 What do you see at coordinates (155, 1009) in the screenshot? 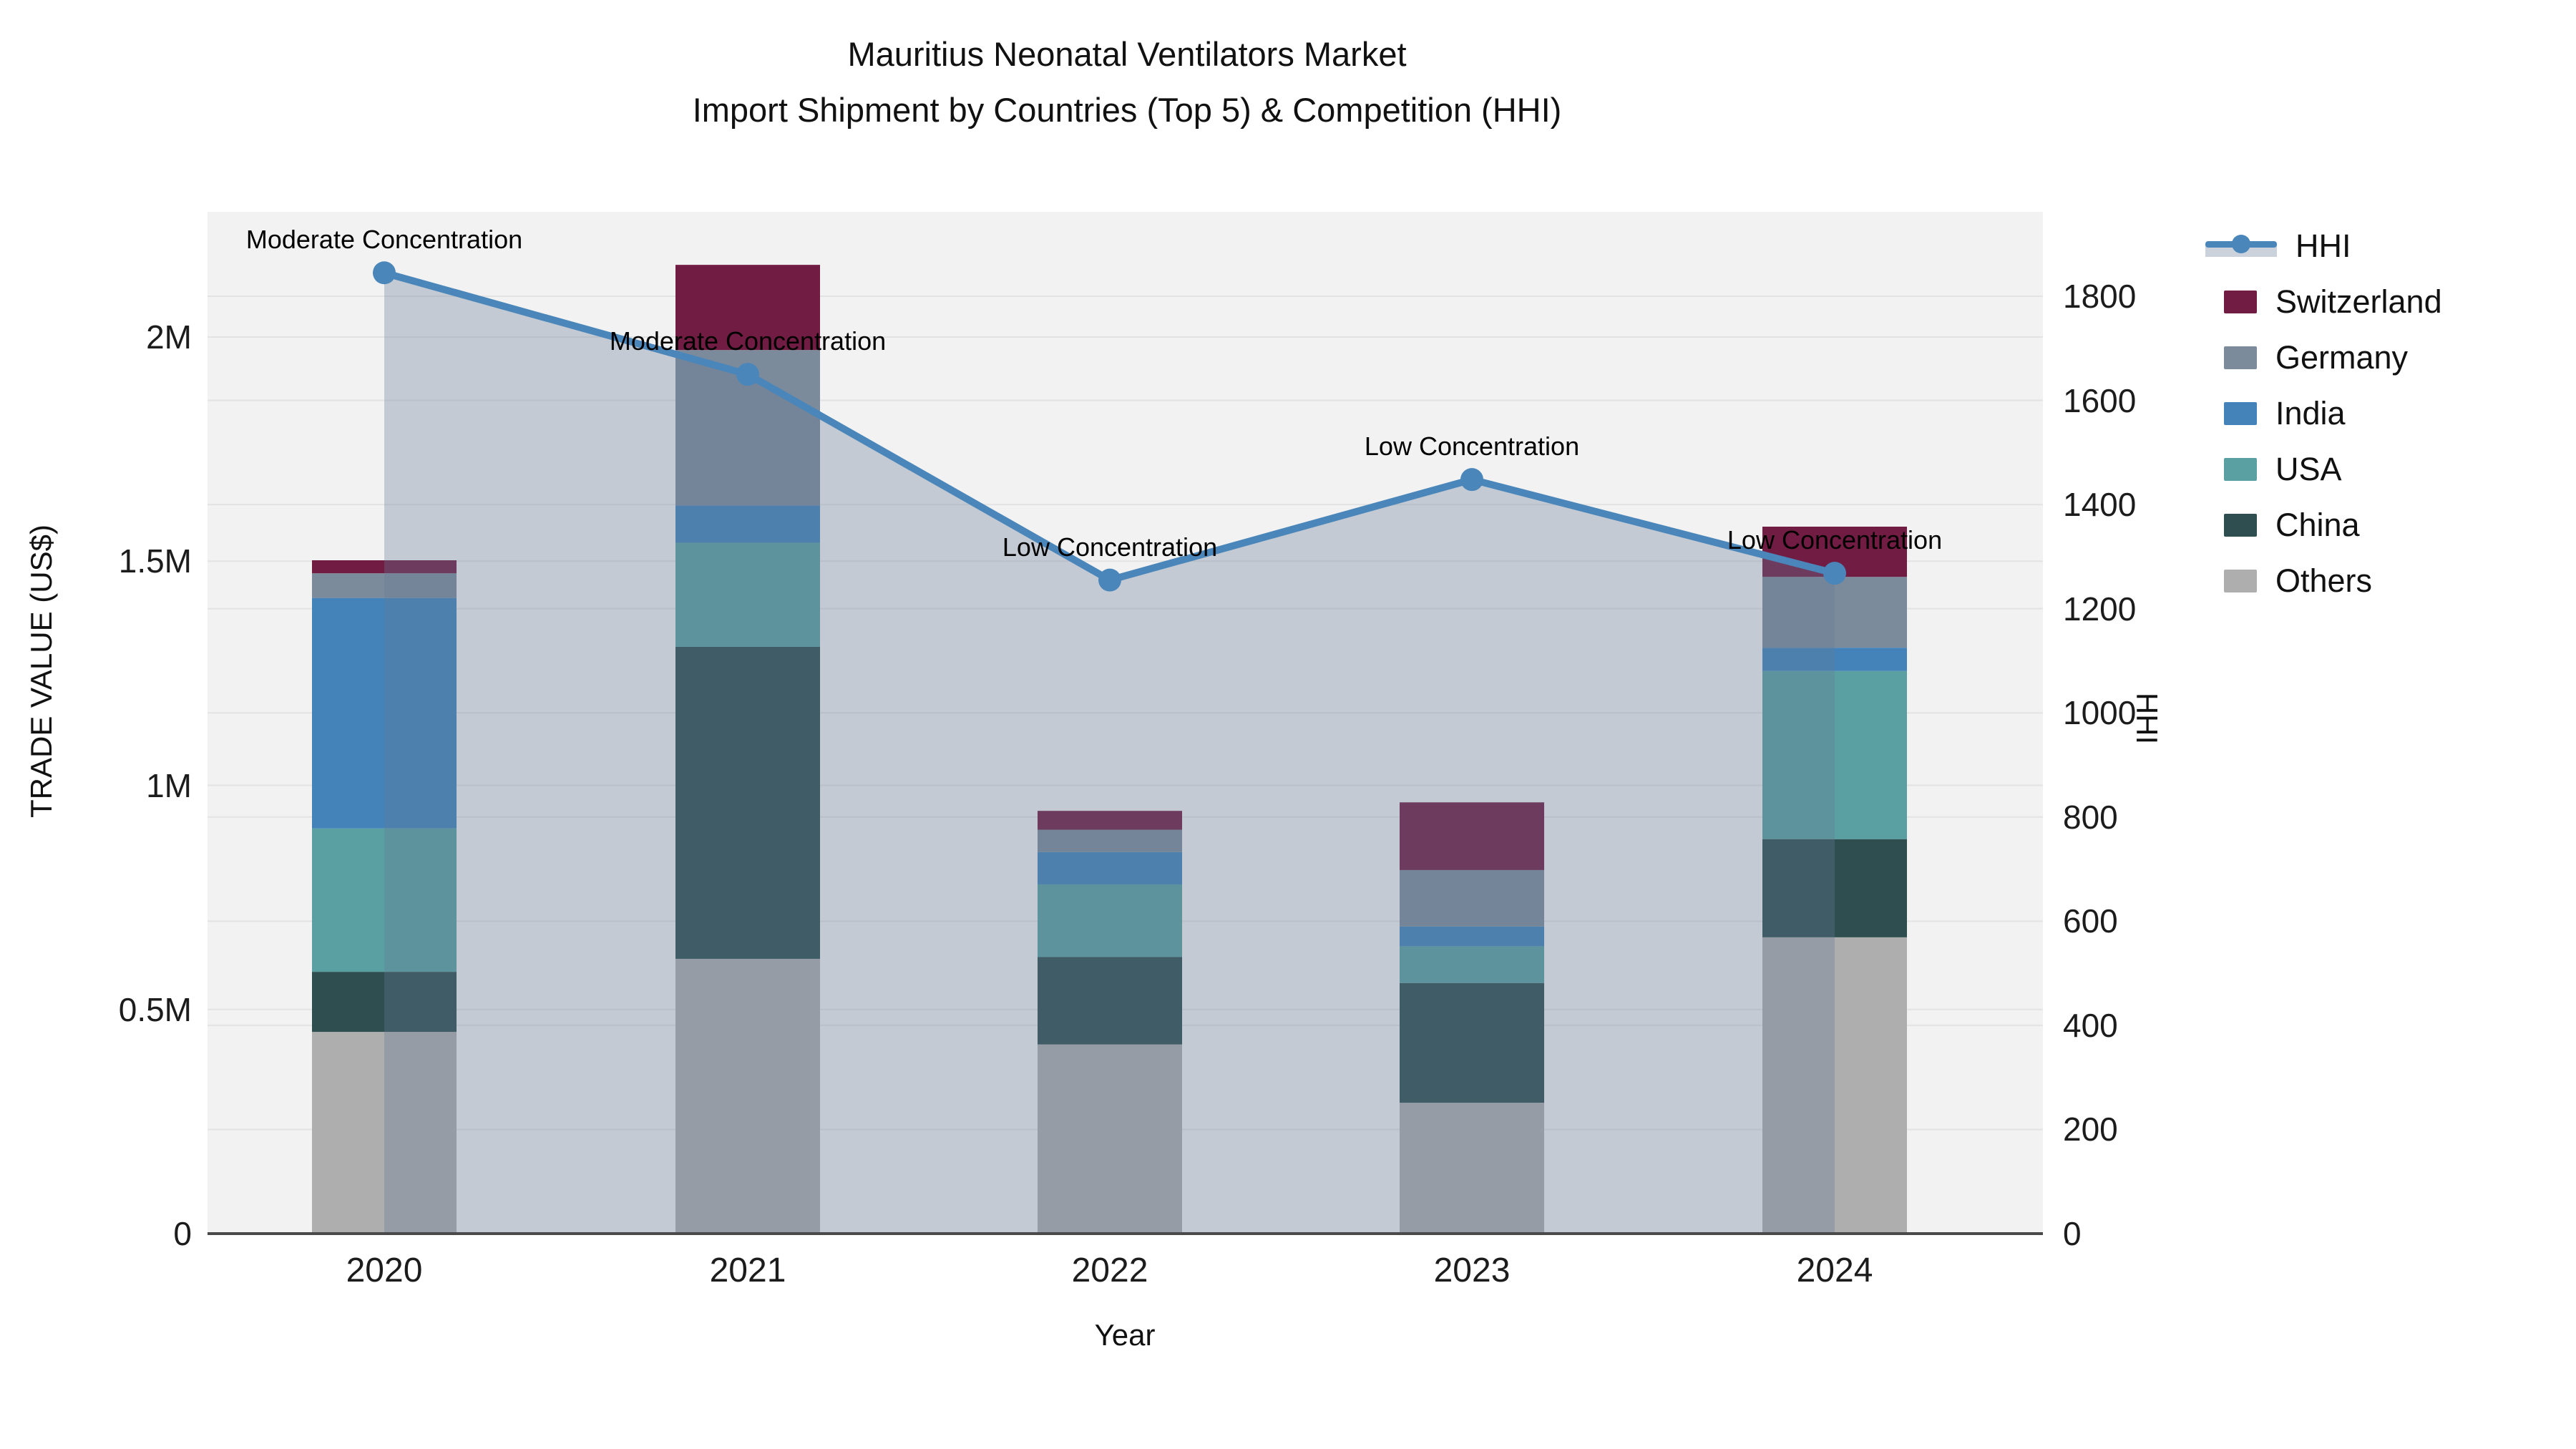
I see `y-left-tick-0.5M: 0.5M` at bounding box center [155, 1009].